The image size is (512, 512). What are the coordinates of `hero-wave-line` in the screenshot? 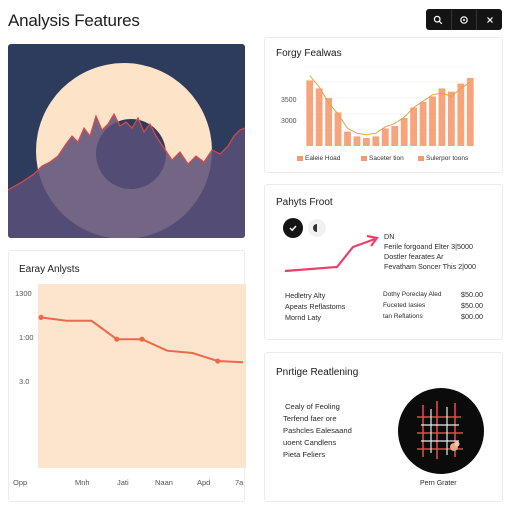 It's located at (126, 151).